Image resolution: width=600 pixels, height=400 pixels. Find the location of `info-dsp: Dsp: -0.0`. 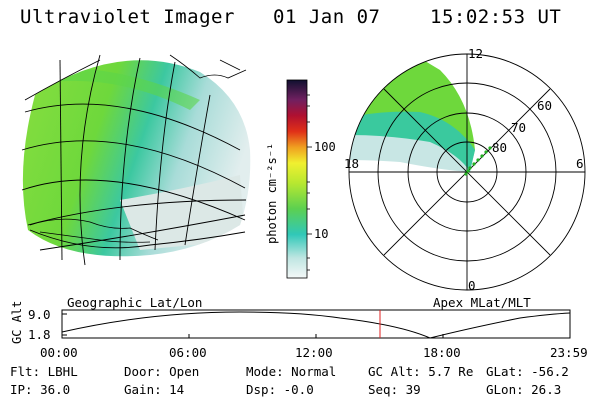

info-dsp: Dsp: -0.0 is located at coordinates (280, 389).